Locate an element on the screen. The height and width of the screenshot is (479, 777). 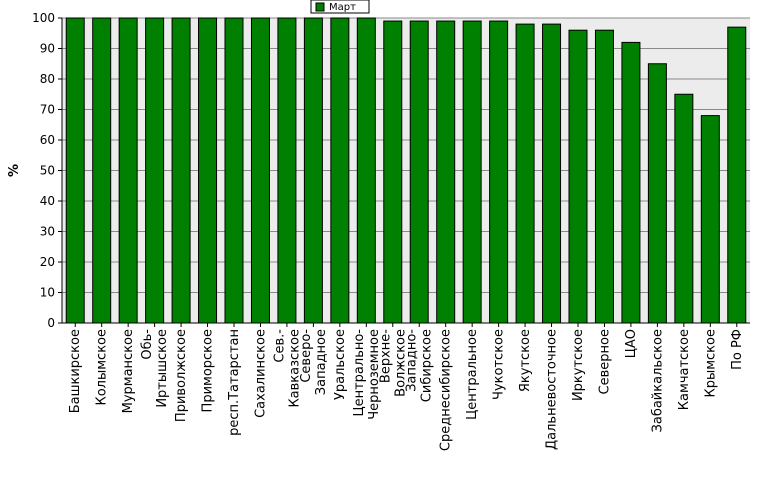
x-category-label-line: Сев.- is located at coordinates (279, 346).